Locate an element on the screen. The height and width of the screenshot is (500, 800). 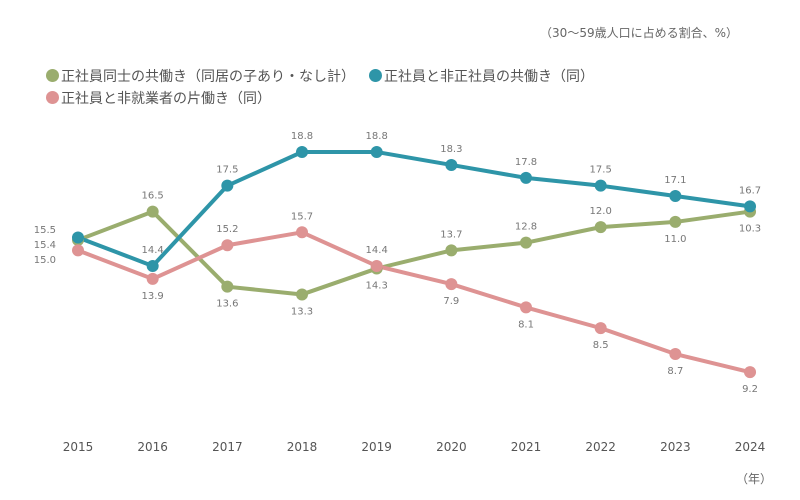
data-label: 15.4 is located at coordinates (45, 245).